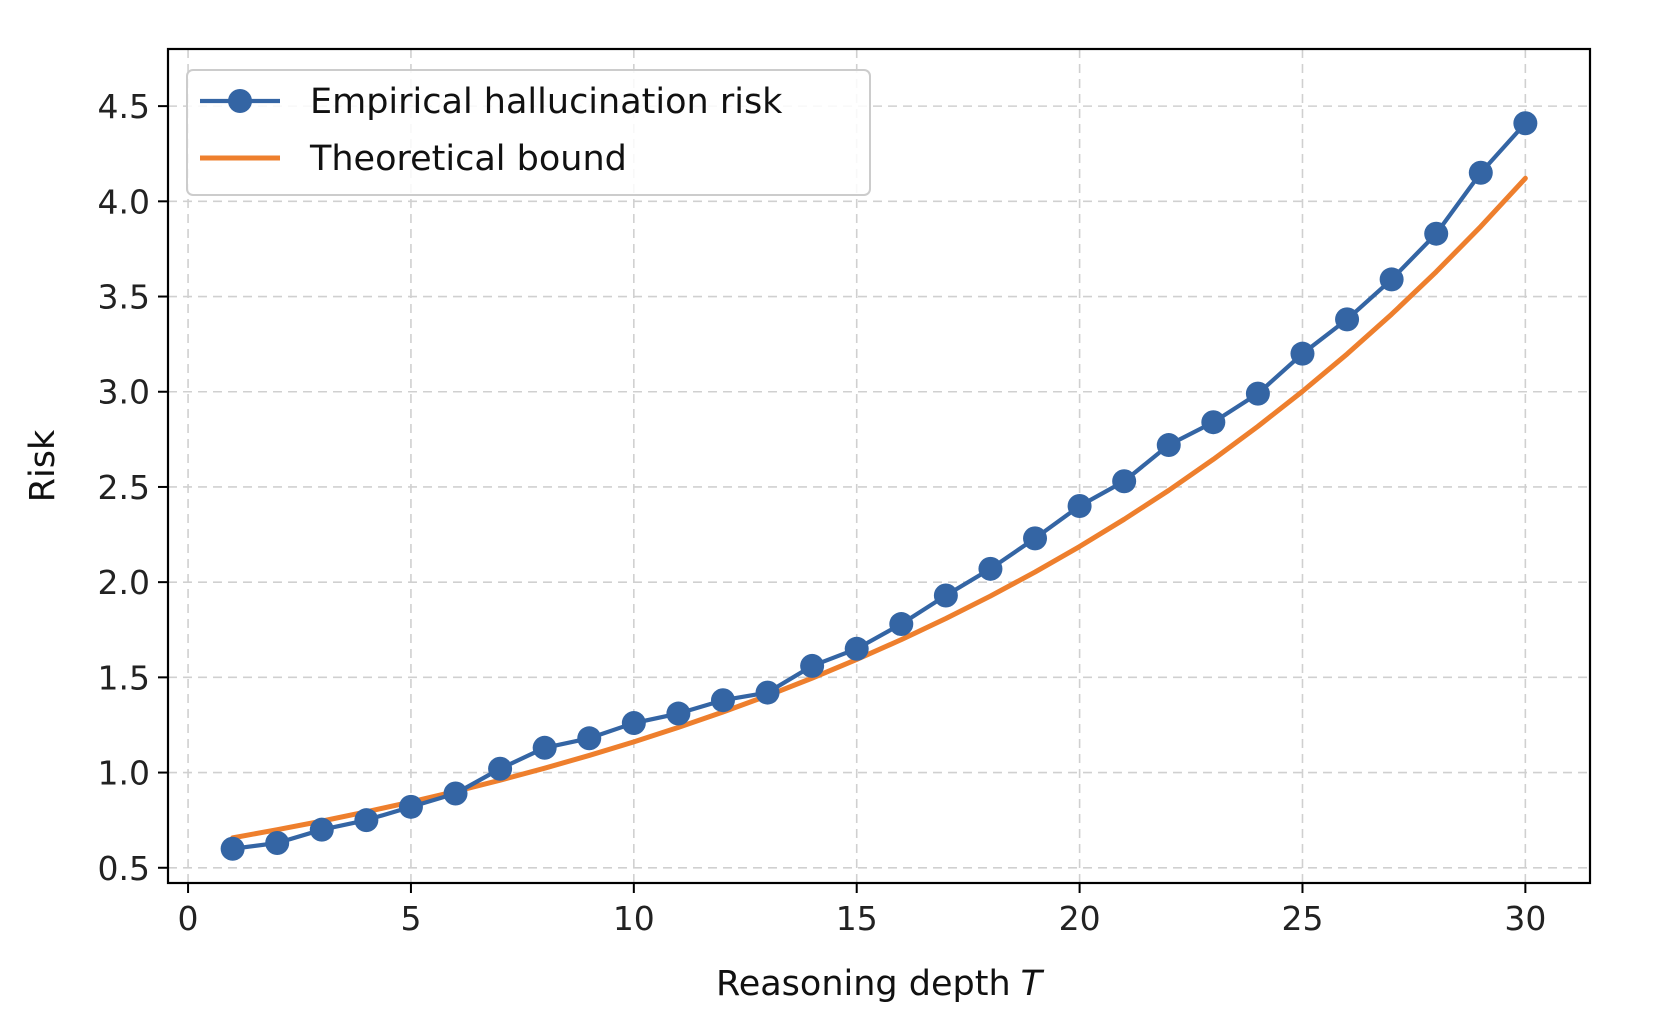  What do you see at coordinates (1033, 984) in the screenshot?
I see `x-axis-label-variable: T` at bounding box center [1033, 984].